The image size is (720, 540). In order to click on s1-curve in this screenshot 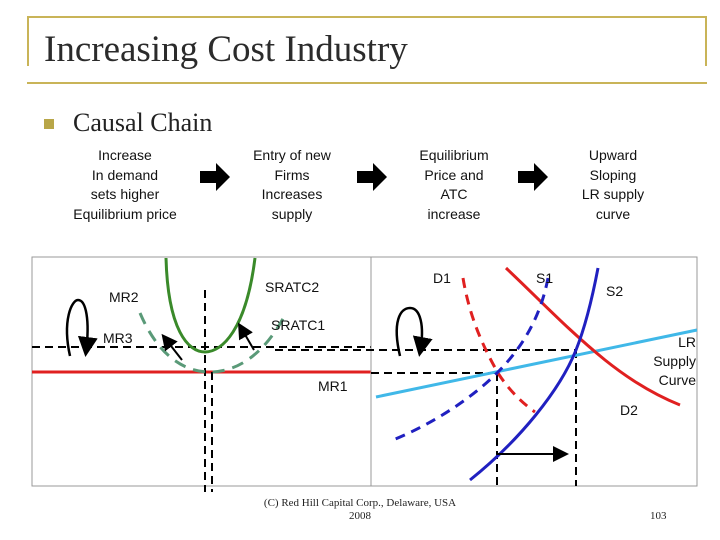, I will do `click(592, 336)`.